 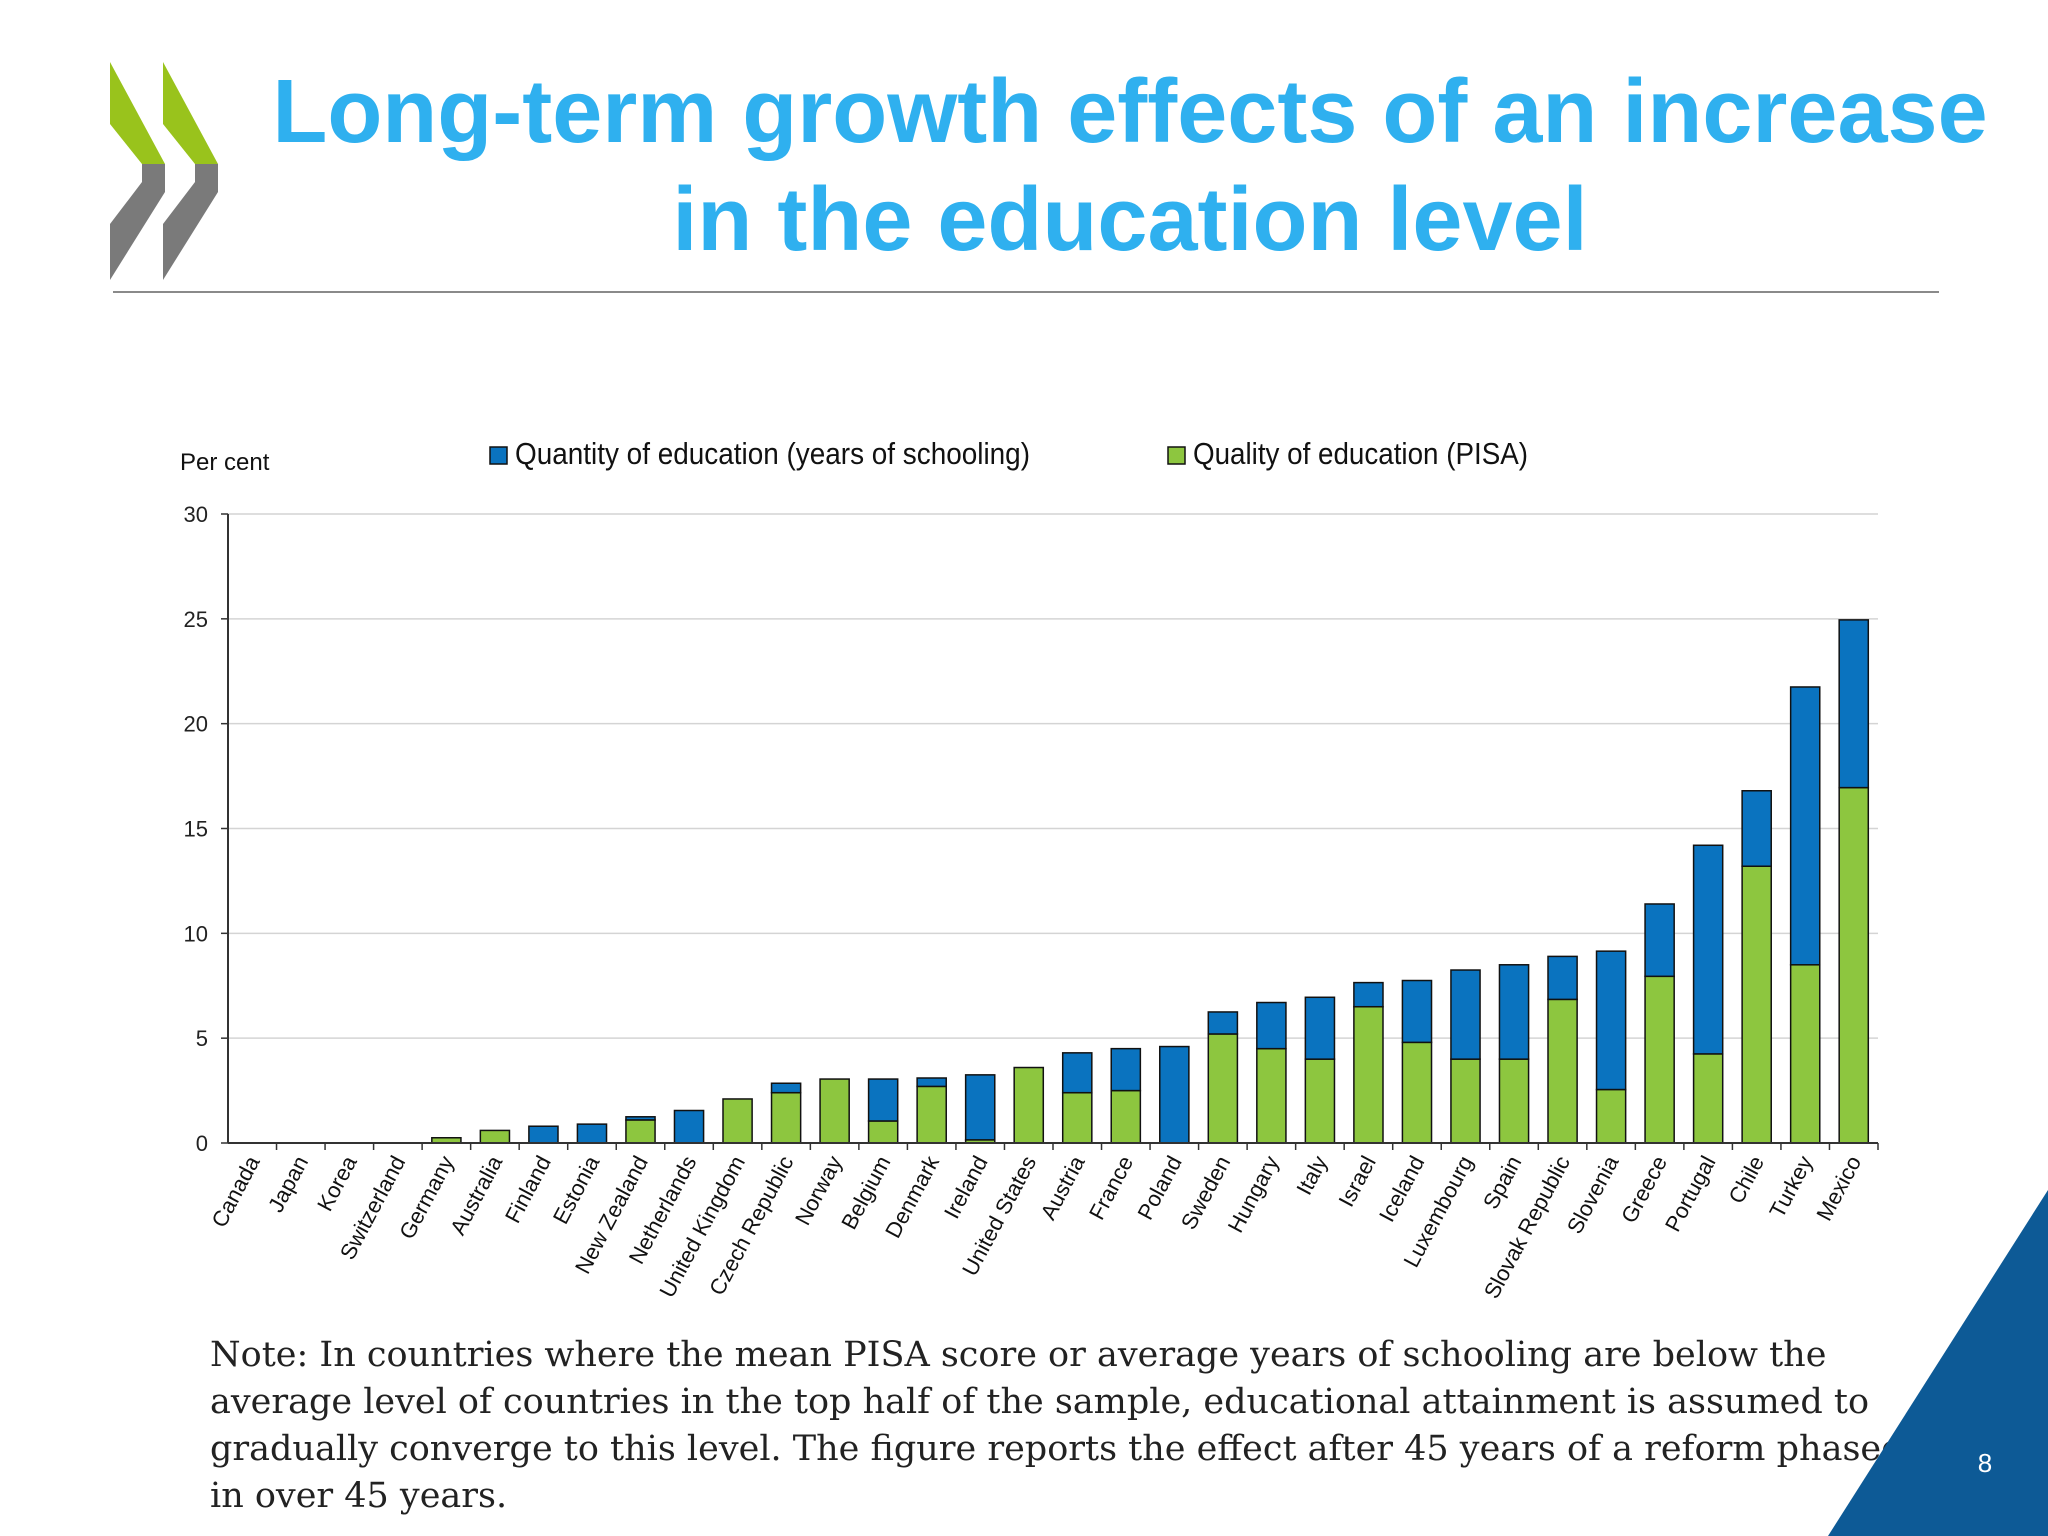 What do you see at coordinates (1985, 1463) in the screenshot?
I see `page-number: 8` at bounding box center [1985, 1463].